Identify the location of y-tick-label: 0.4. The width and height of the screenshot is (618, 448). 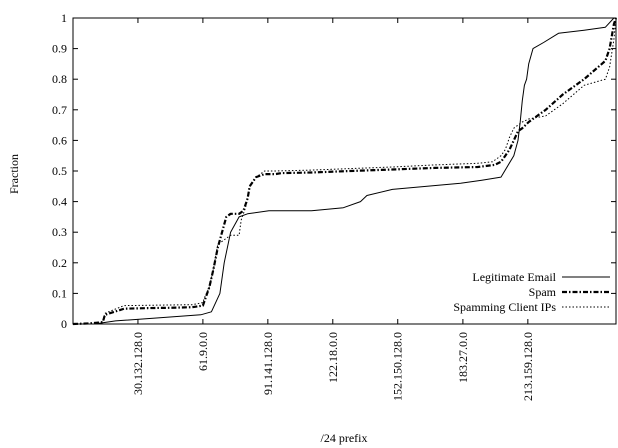
(59, 202).